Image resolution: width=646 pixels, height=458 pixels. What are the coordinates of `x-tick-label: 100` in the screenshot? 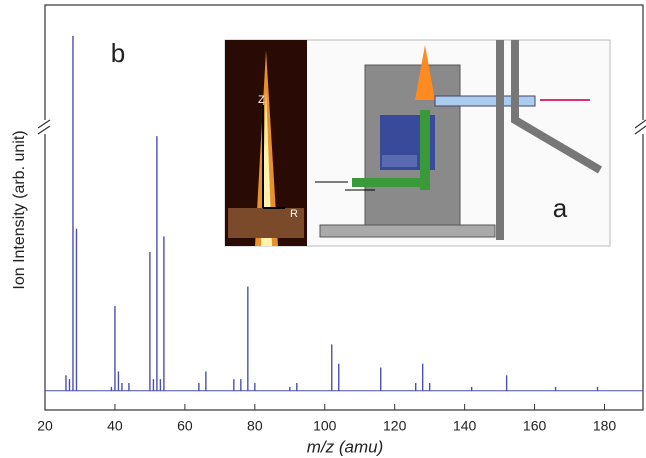 It's located at (325, 426).